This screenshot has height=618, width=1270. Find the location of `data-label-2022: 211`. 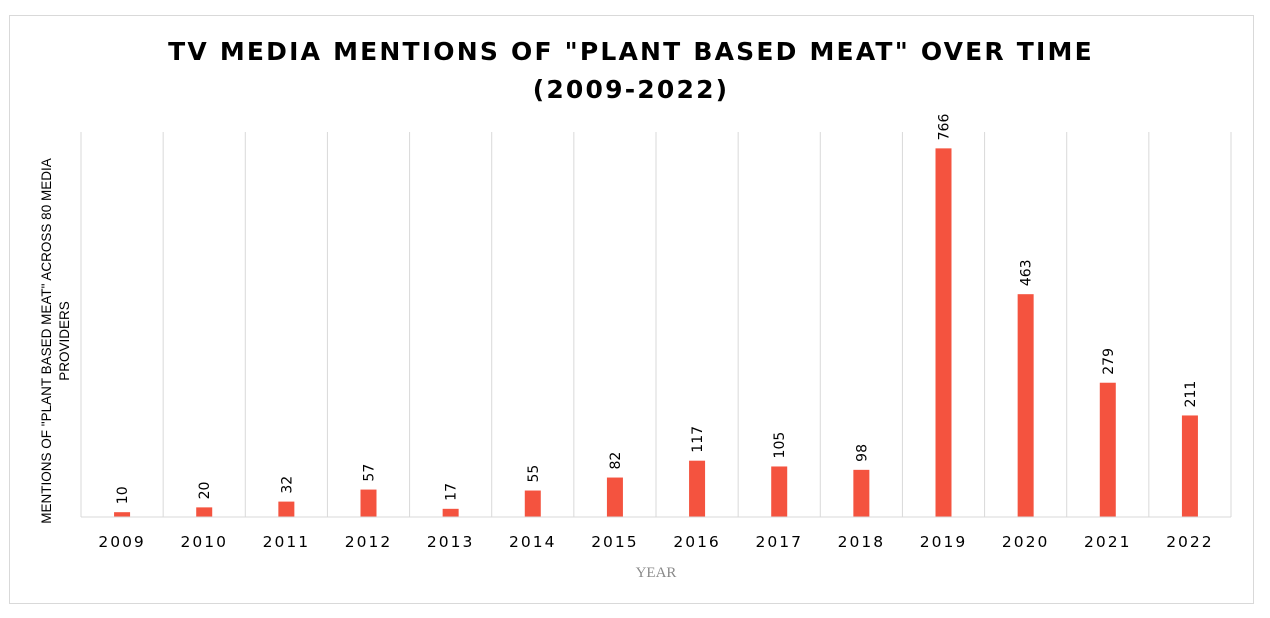

data-label-2022: 211 is located at coordinates (1191, 394).